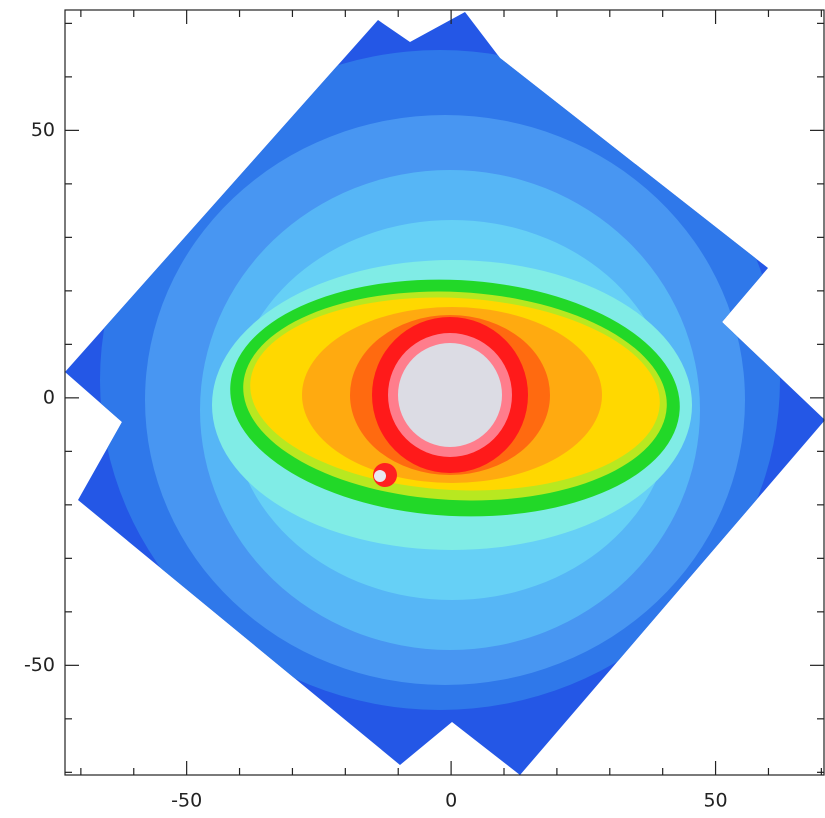  I want to click on core, so click(450, 395).